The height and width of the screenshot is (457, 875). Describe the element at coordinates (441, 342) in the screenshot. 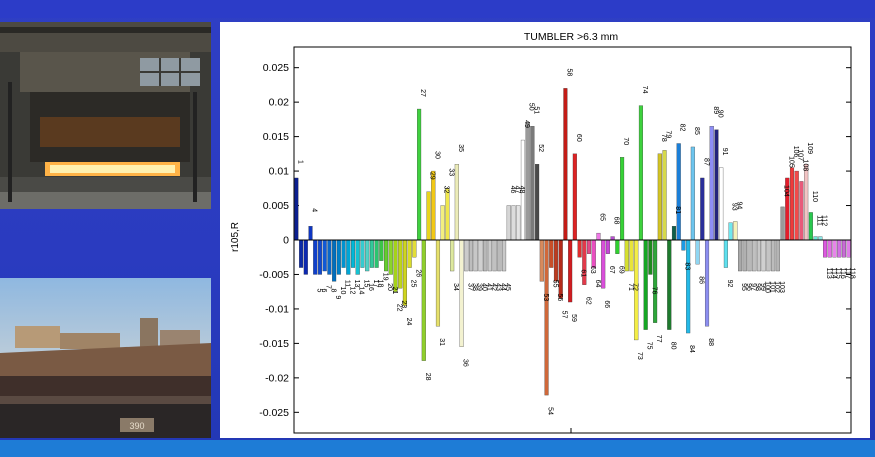

I see `bar-annotation: 31` at that location.